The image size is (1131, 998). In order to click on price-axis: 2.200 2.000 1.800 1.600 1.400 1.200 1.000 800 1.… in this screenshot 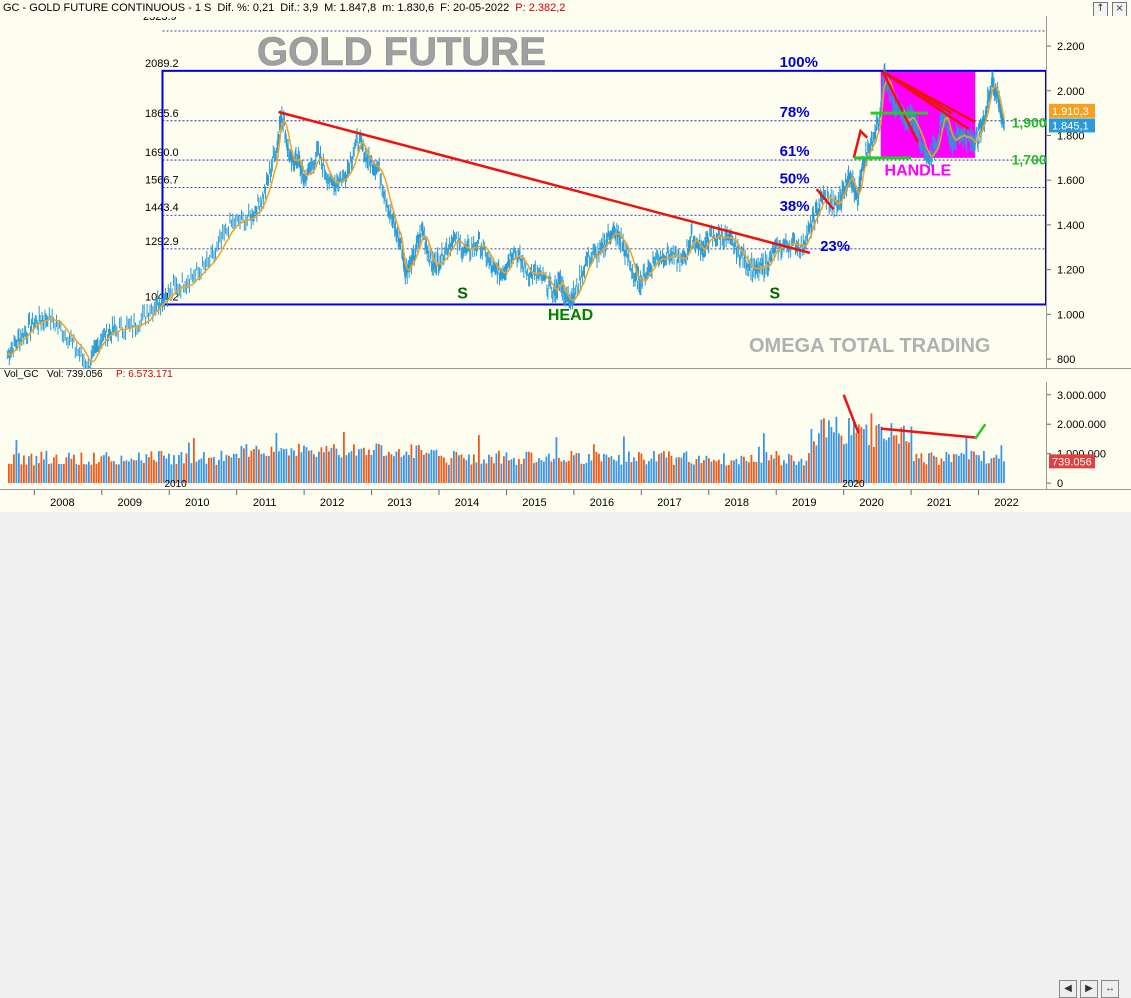, I will do `click(1088, 192)`.